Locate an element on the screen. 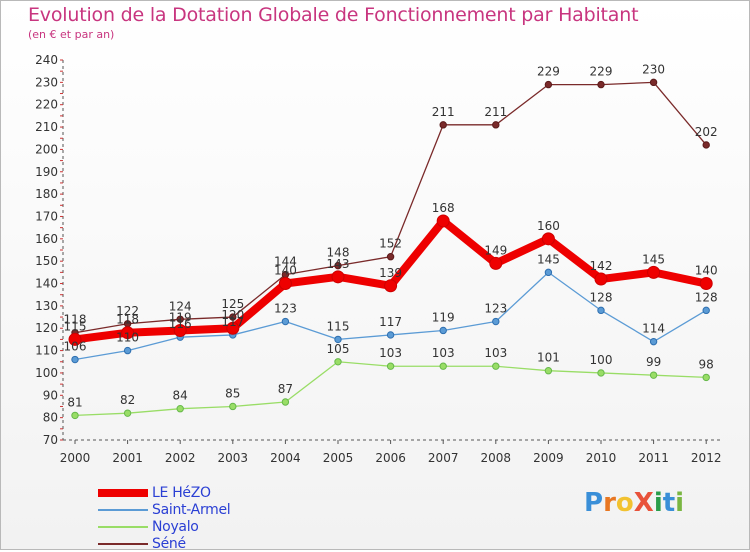 The width and height of the screenshot is (750, 552). data-label-saint-armel: 115 is located at coordinates (338, 326).